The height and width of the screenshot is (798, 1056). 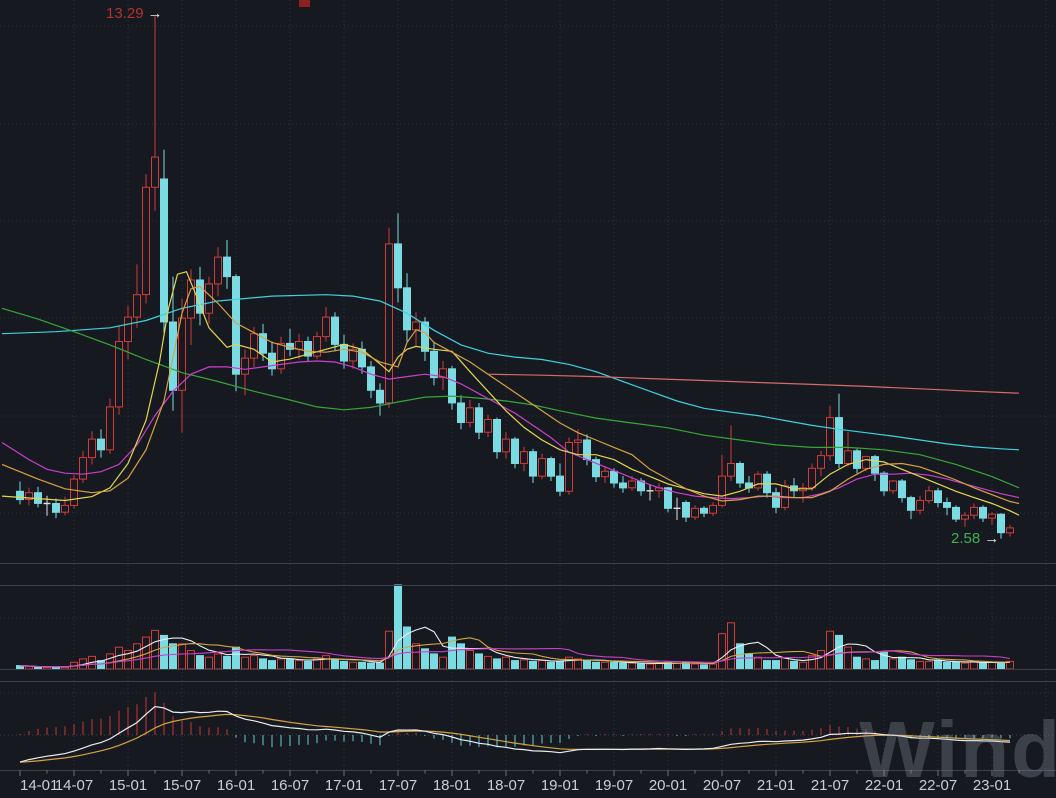 What do you see at coordinates (830, 785) in the screenshot?
I see `axis-label: 21-07` at bounding box center [830, 785].